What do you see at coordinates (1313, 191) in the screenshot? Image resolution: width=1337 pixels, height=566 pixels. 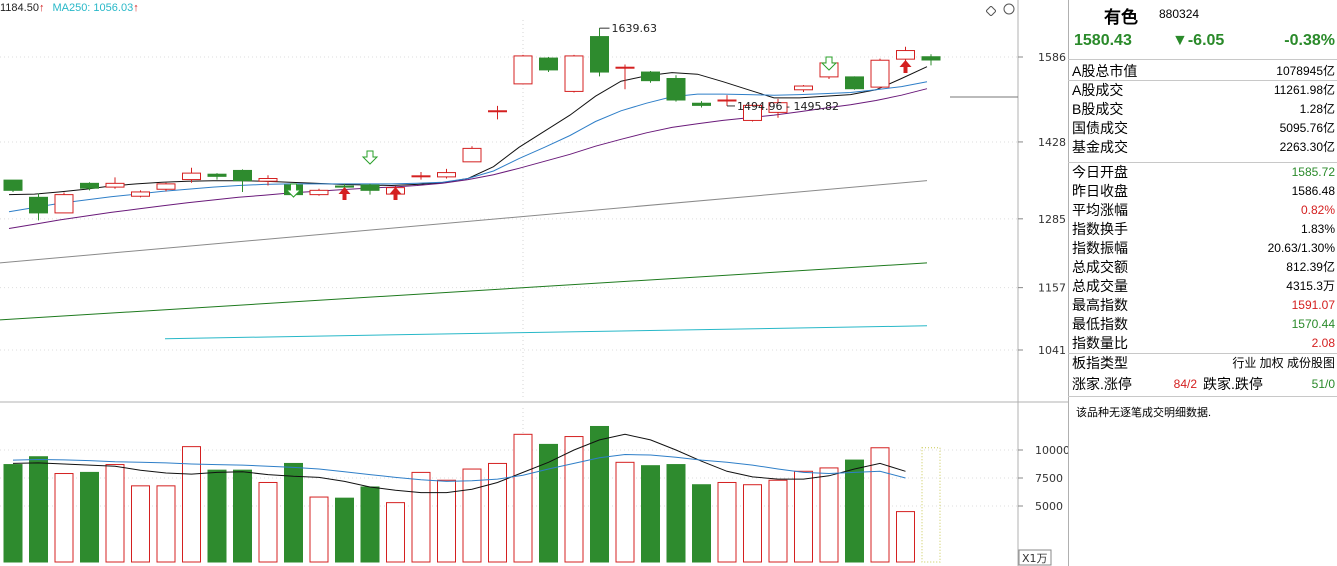 I see `stat-value: 1586.48` at bounding box center [1313, 191].